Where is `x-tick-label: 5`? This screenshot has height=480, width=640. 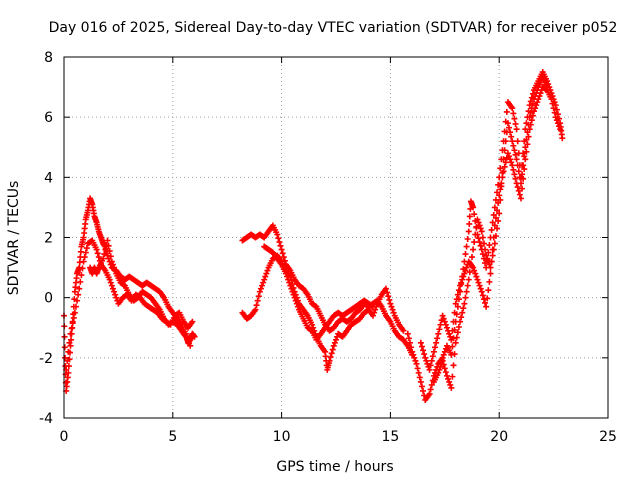
x-tick-label: 5 is located at coordinates (172, 437).